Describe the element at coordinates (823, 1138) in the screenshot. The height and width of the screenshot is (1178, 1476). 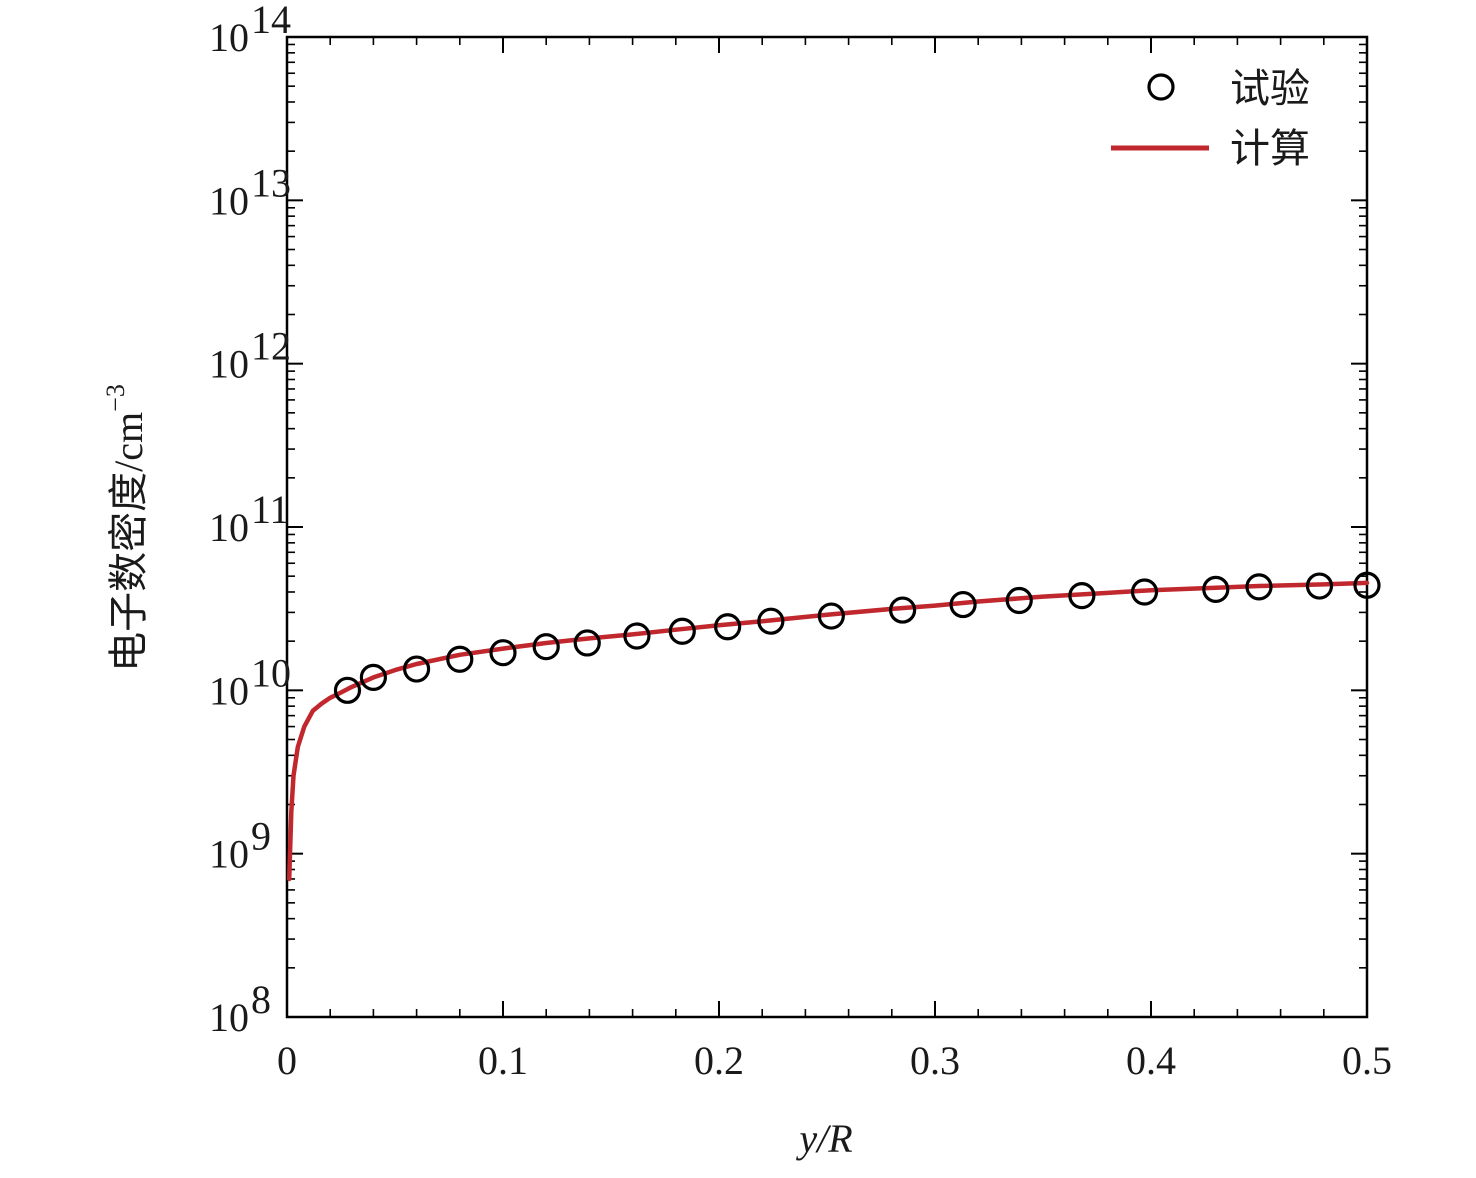
I see `x-axis-label: y/R` at that location.